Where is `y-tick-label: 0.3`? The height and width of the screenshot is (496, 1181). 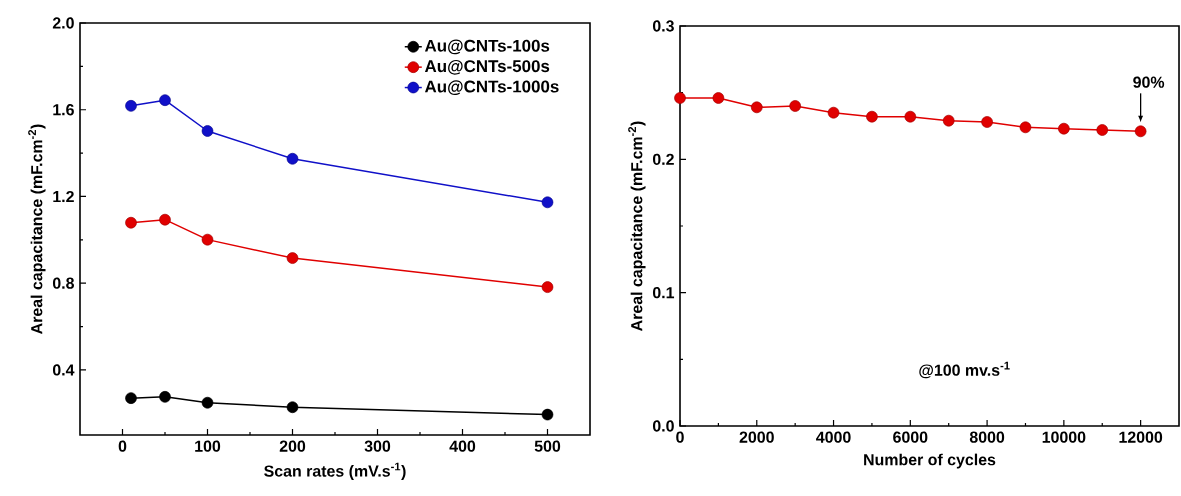 y-tick-label: 0.3 is located at coordinates (663, 26).